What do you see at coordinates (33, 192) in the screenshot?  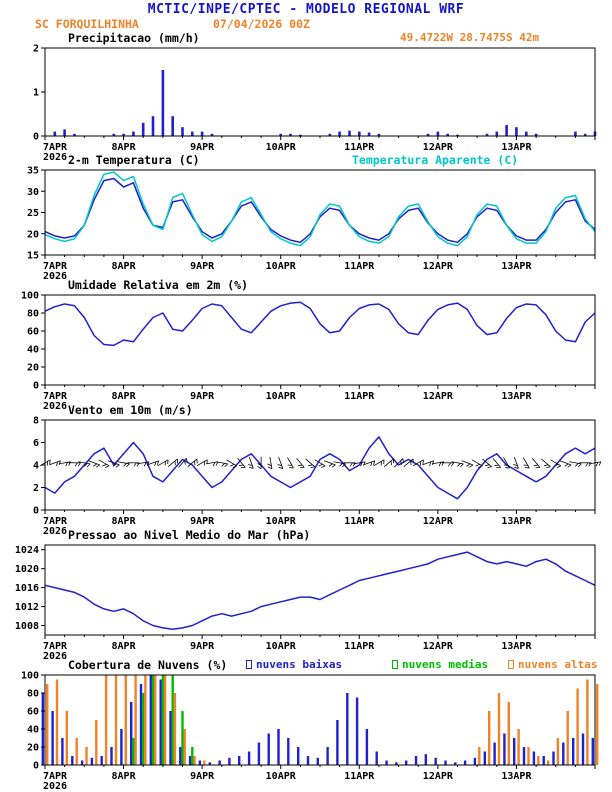 I see `svg-text: 30` at bounding box center [33, 192].